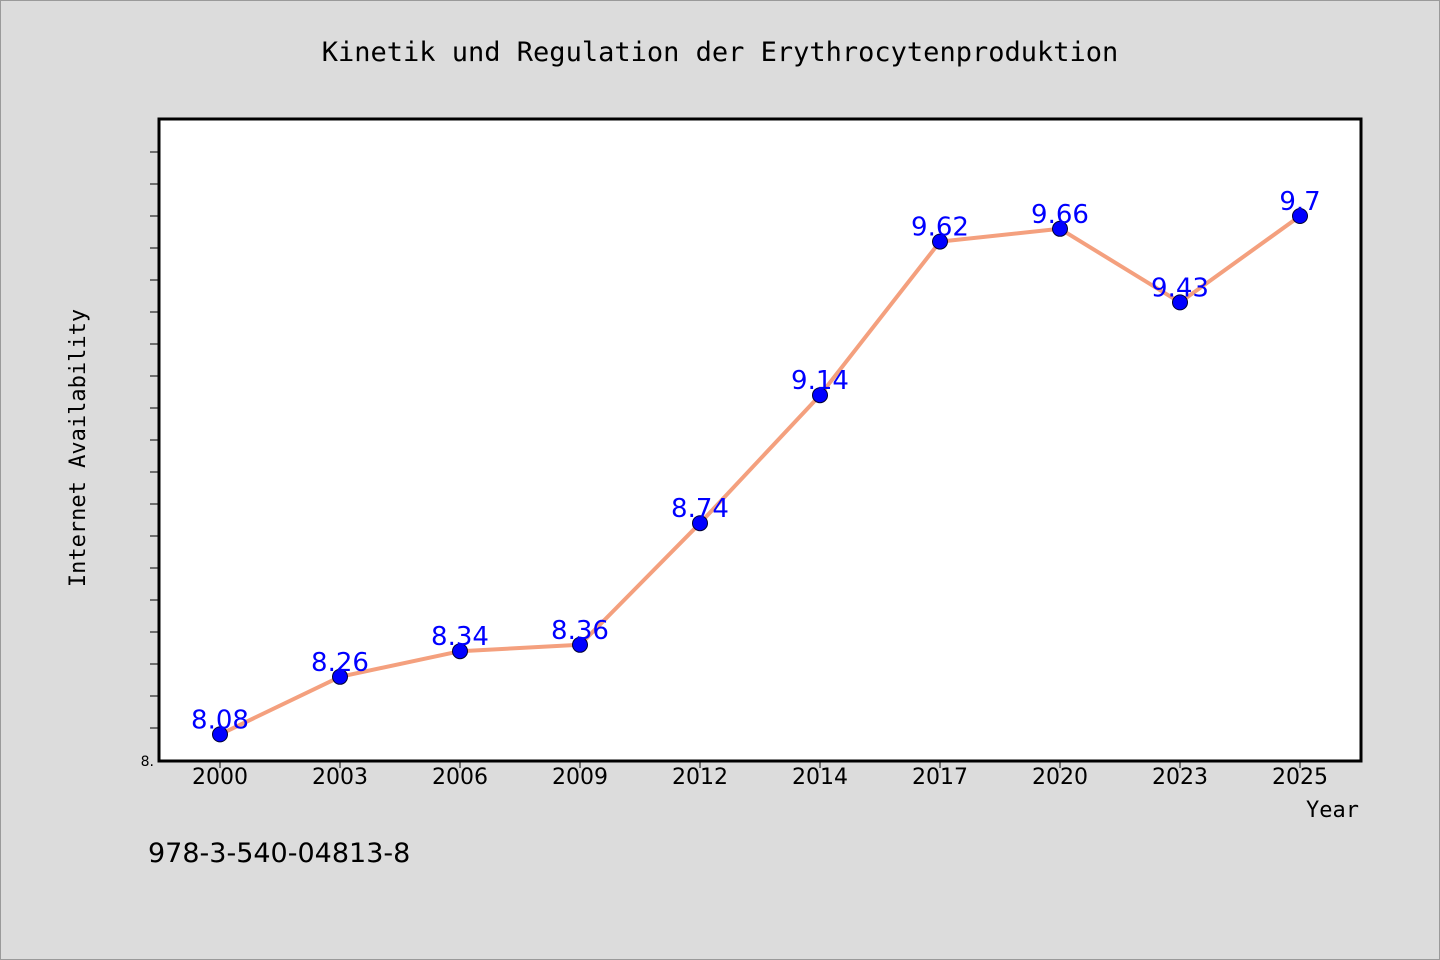  Describe the element at coordinates (1299, 202) in the screenshot. I see `data-label: 9.7` at that location.